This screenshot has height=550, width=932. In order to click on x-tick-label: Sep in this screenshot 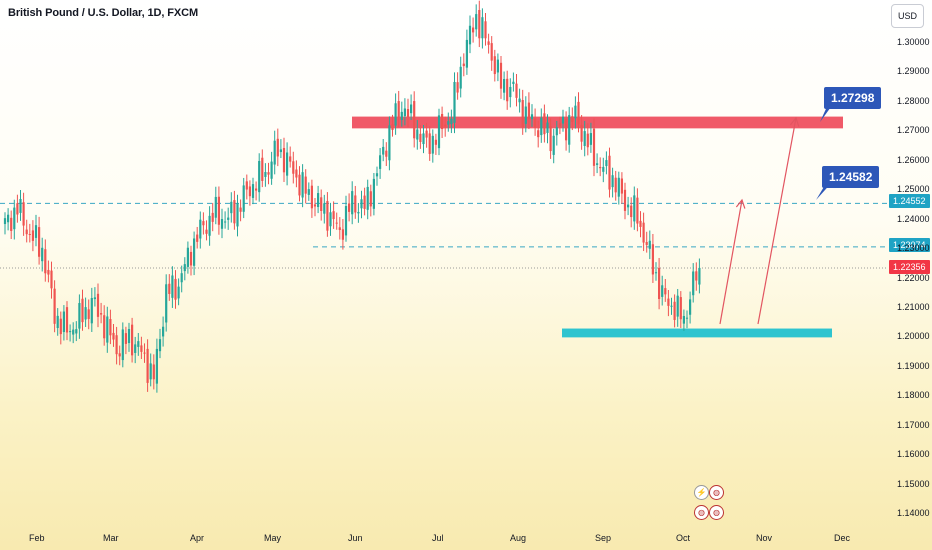, I will do `click(603, 538)`.